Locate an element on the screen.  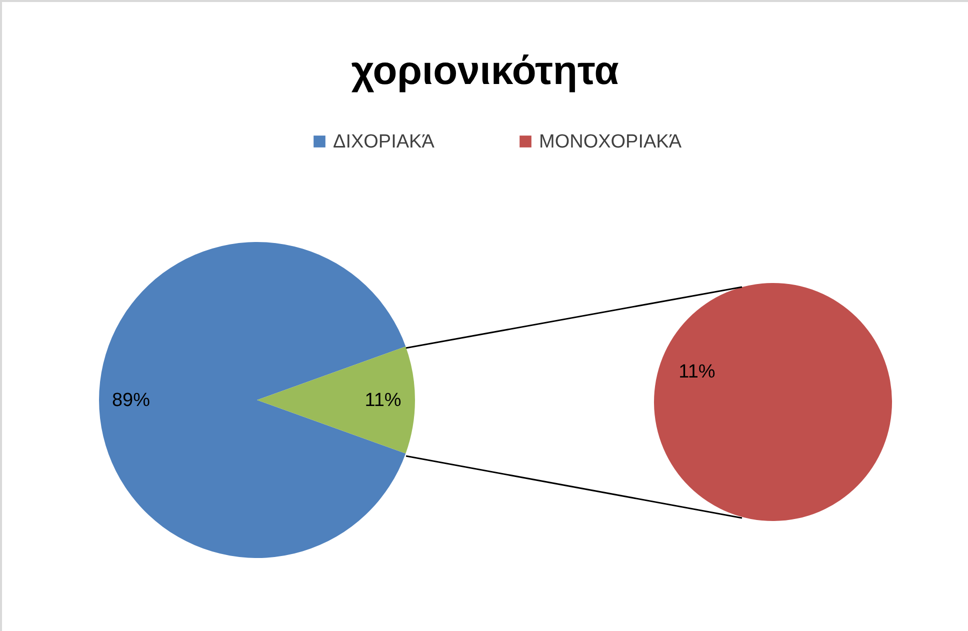
legend-label: ΔΙΧΟΡΙΑΚΆ is located at coordinates (384, 142).